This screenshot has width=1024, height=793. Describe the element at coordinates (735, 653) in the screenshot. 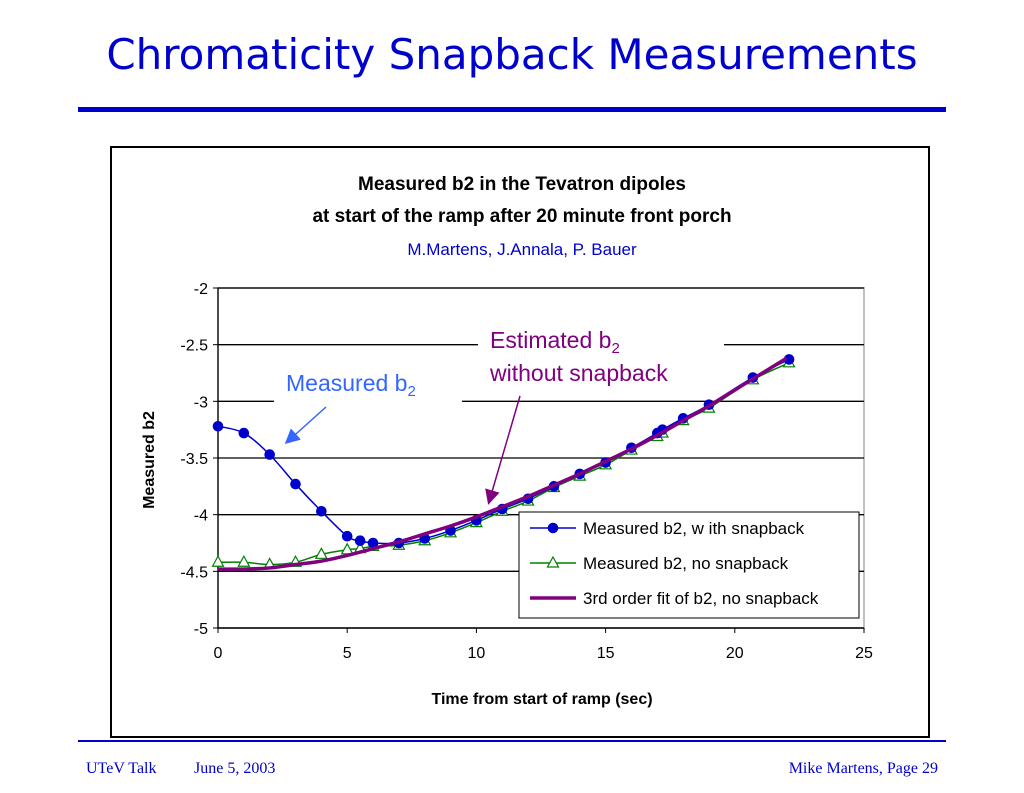

I see `x-tick-label: 20` at that location.